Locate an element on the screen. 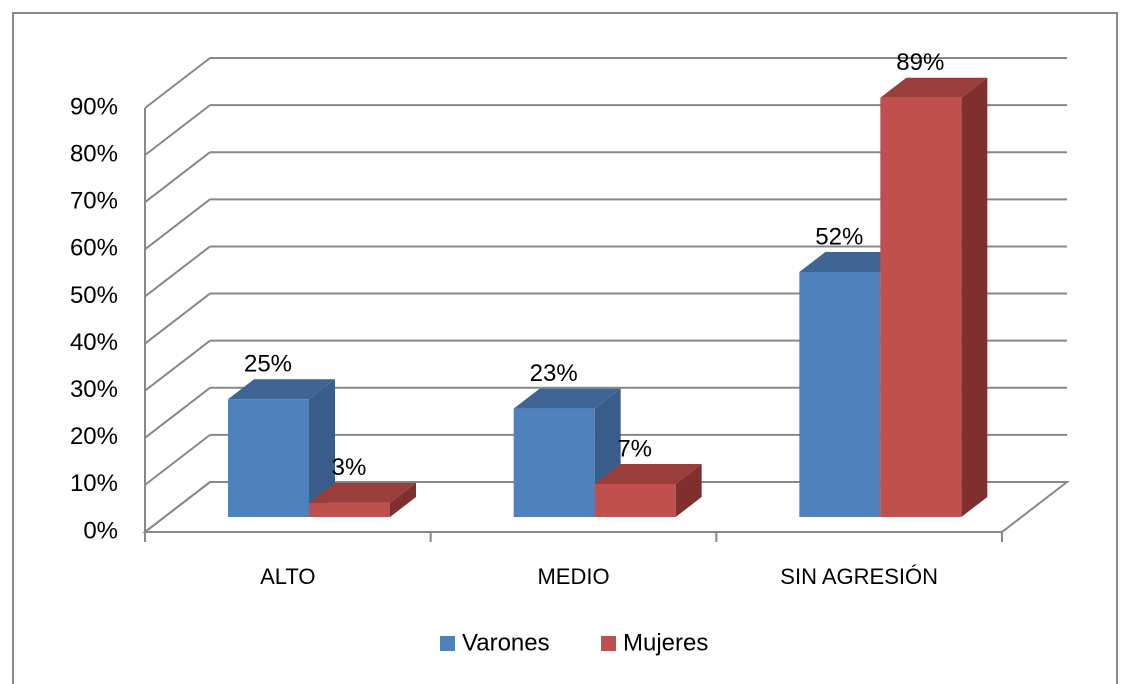  y-tick-label: 10% is located at coordinates (94, 483).